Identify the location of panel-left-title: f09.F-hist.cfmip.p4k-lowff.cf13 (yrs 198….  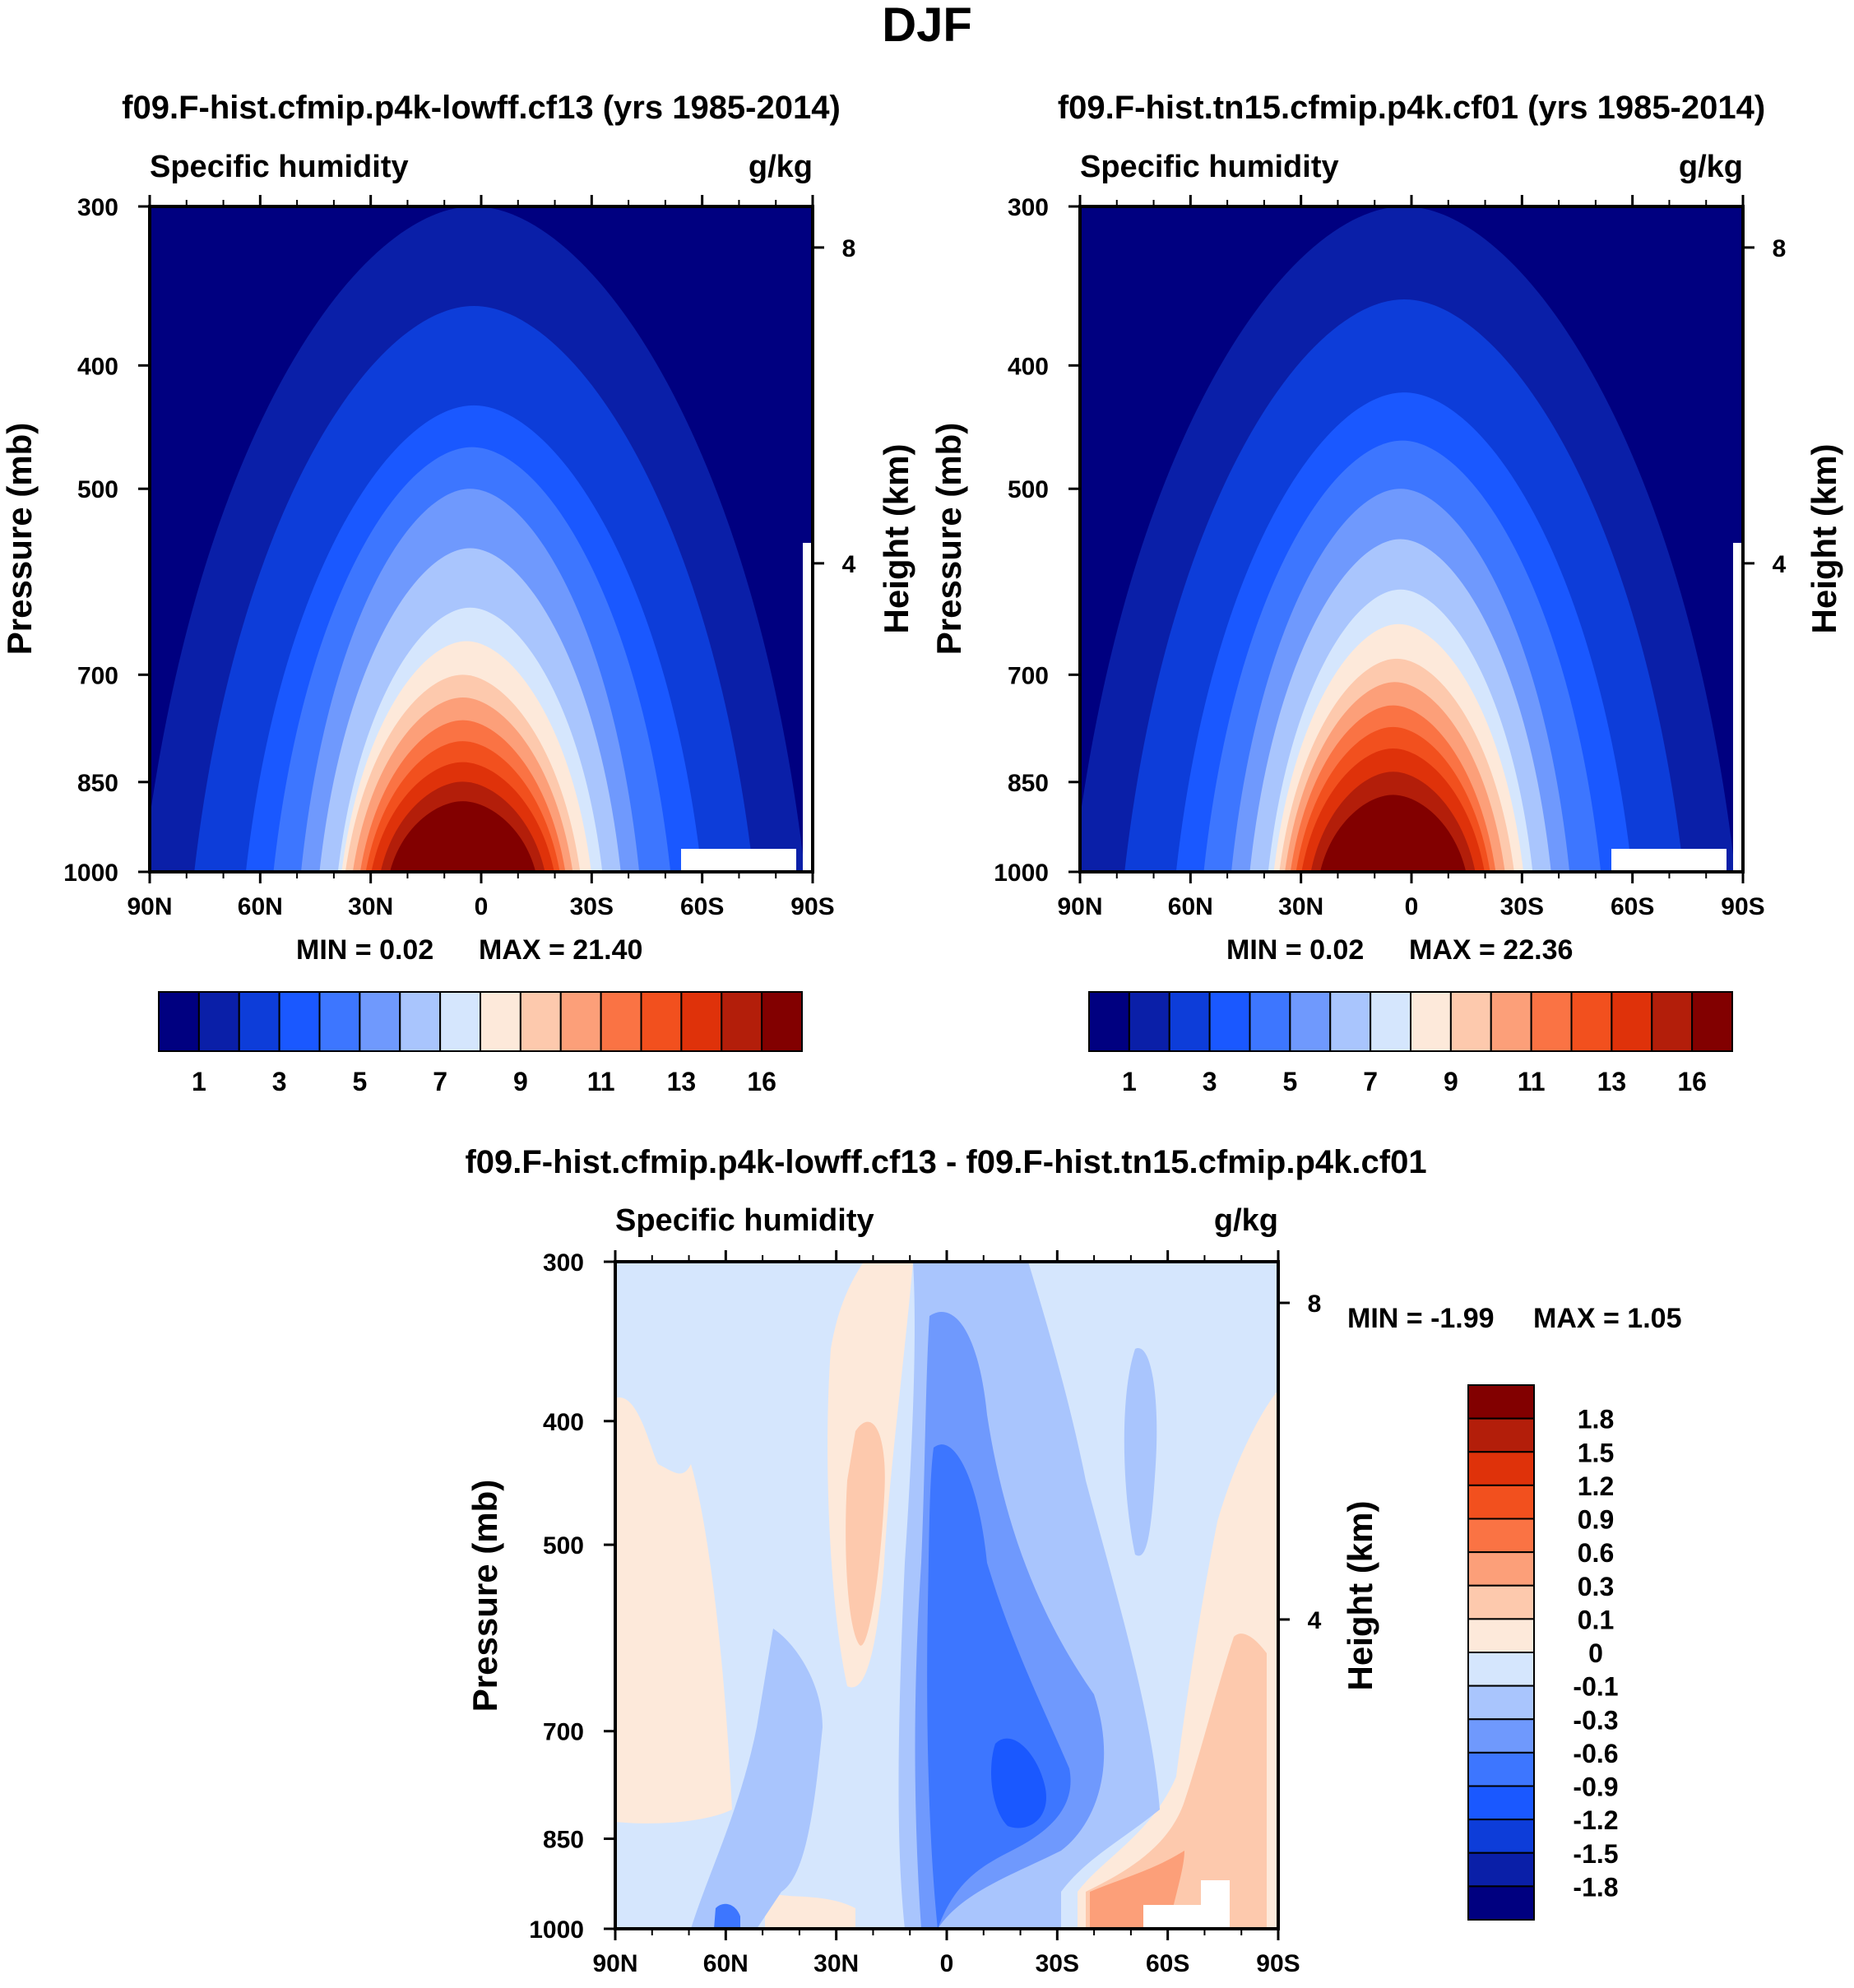
(481, 108).